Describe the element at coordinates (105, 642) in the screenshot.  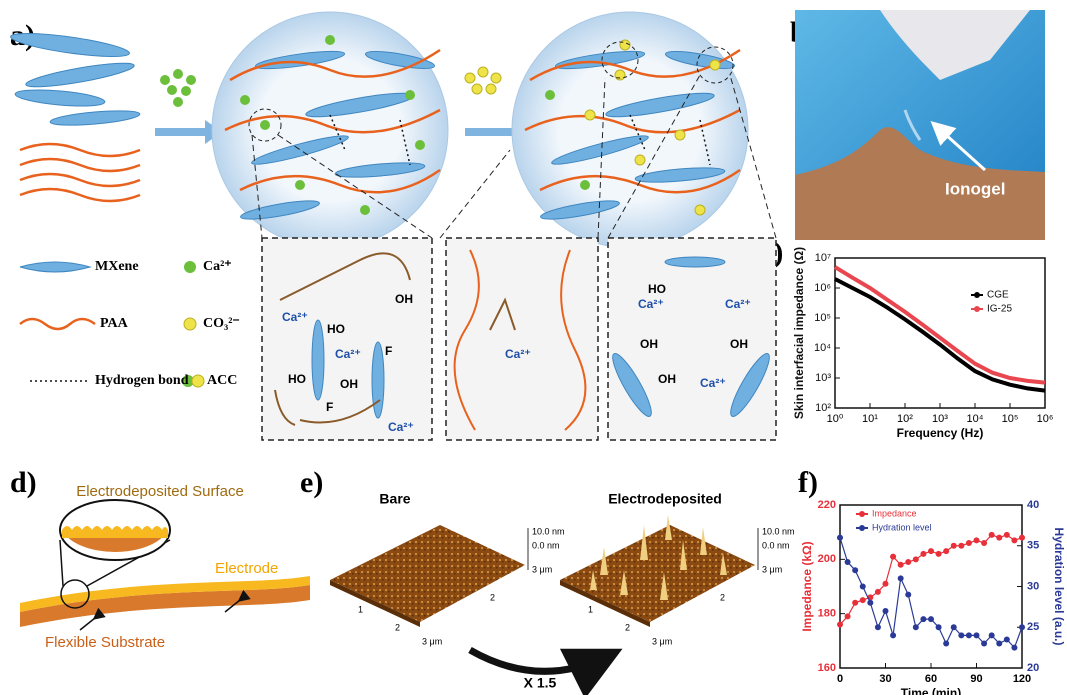
I see `diagram-label: Flexible Substrate` at that location.